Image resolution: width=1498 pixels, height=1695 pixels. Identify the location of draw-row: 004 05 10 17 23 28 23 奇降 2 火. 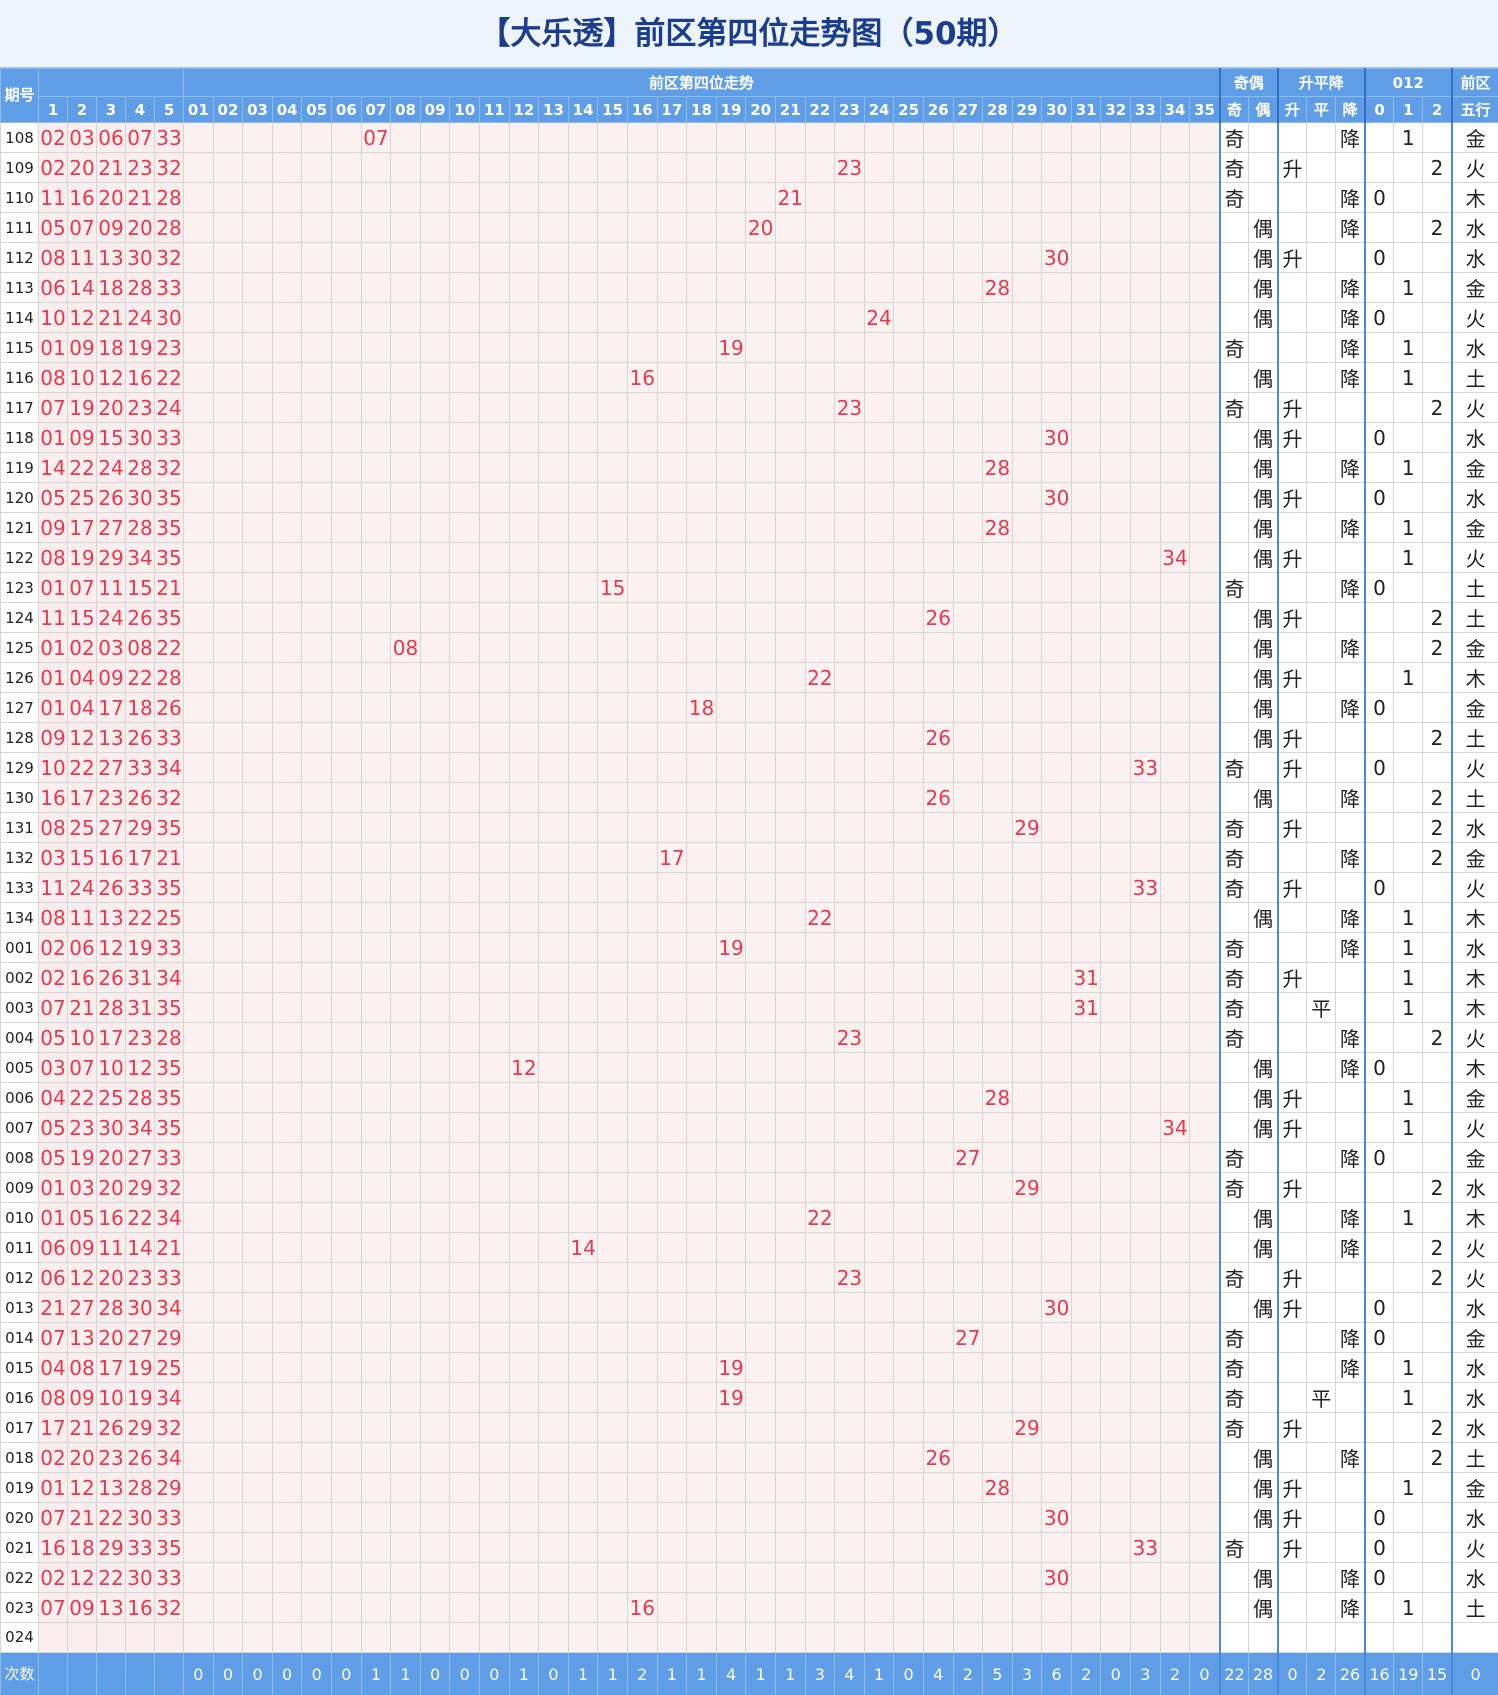
(749, 1037).